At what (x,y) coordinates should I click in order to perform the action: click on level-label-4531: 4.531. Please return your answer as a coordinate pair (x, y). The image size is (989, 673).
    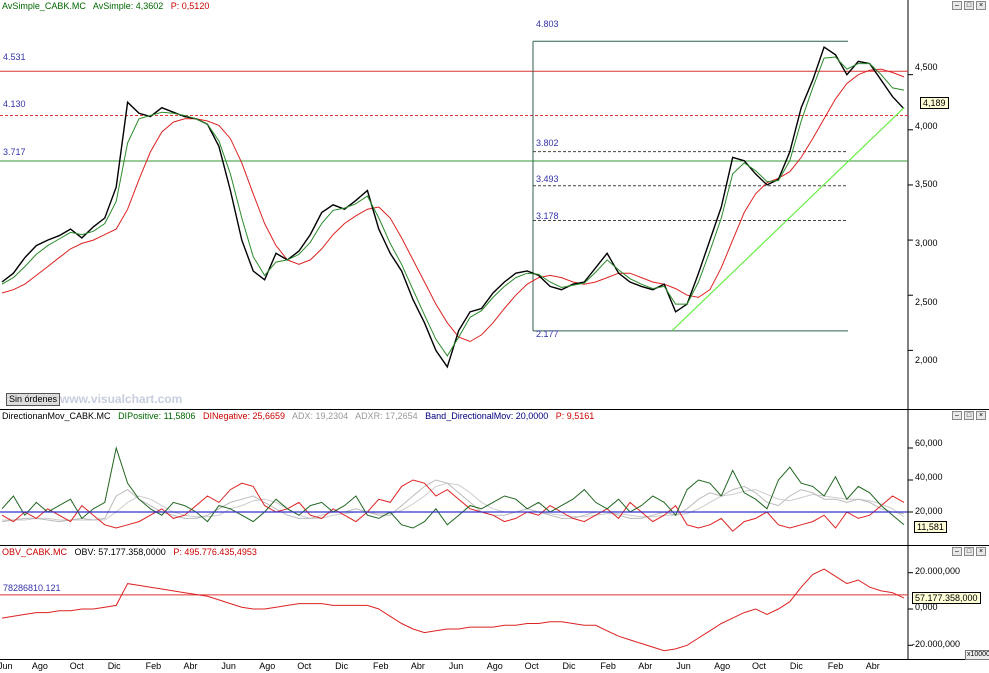
    Looking at the image, I should click on (14, 57).